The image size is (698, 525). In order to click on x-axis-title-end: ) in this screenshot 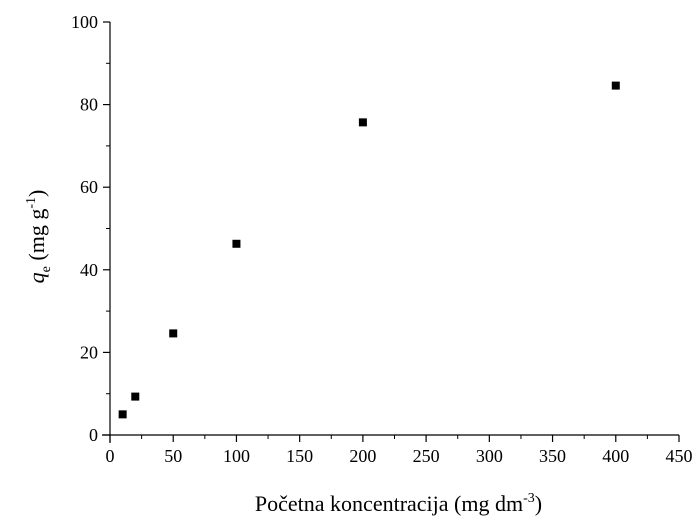, I will do `click(538, 503)`.